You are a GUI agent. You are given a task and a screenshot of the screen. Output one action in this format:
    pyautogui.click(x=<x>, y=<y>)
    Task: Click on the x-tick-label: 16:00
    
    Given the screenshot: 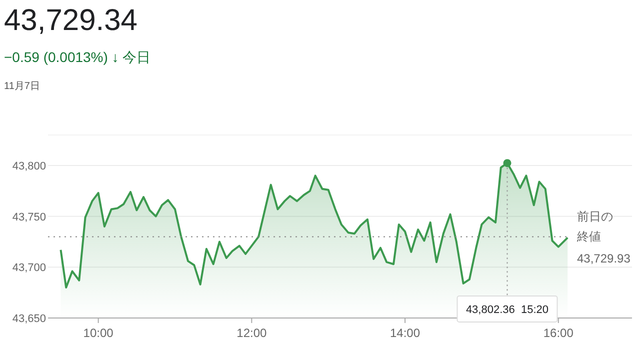 What is the action you would take?
    pyautogui.click(x=558, y=333)
    